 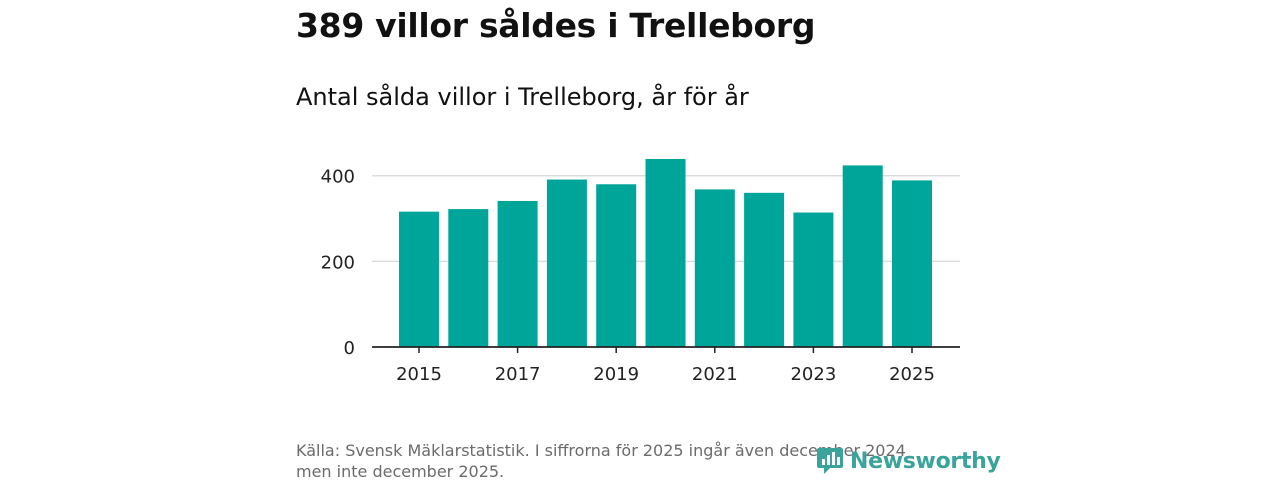 What do you see at coordinates (468, 278) in the screenshot?
I see `bar-2016` at bounding box center [468, 278].